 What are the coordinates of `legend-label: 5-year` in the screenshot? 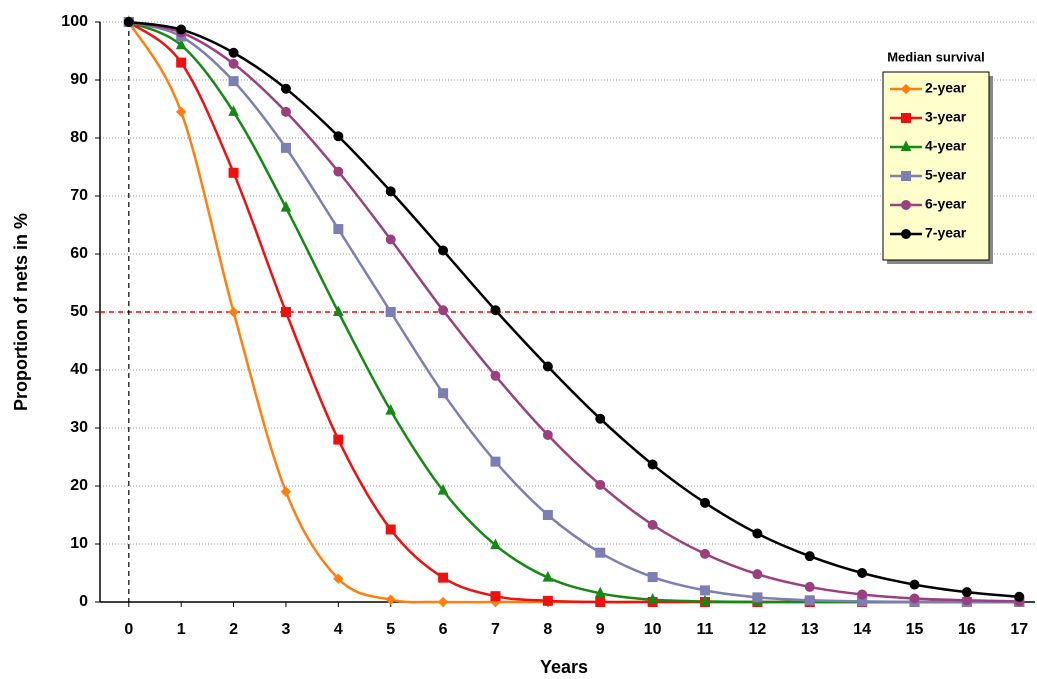 It's located at (946, 175).